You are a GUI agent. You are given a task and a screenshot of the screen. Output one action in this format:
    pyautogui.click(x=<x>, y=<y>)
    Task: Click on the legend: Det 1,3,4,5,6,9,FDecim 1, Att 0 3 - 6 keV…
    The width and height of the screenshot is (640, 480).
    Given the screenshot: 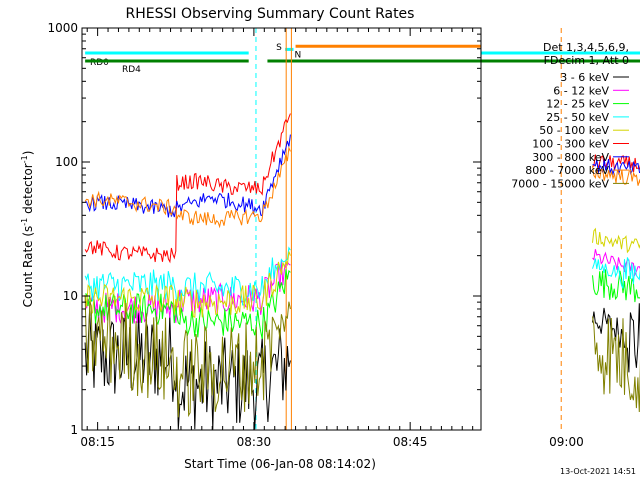 What is the action you would take?
    pyautogui.click(x=570, y=115)
    